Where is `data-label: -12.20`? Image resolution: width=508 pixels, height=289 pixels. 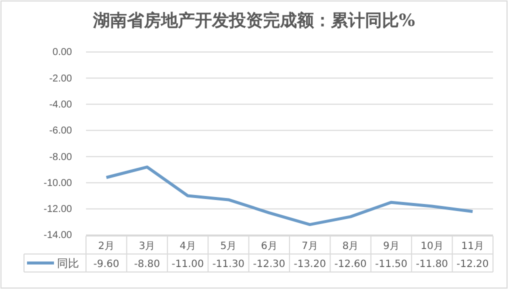 data-label: -12.20 is located at coordinates (472, 264).